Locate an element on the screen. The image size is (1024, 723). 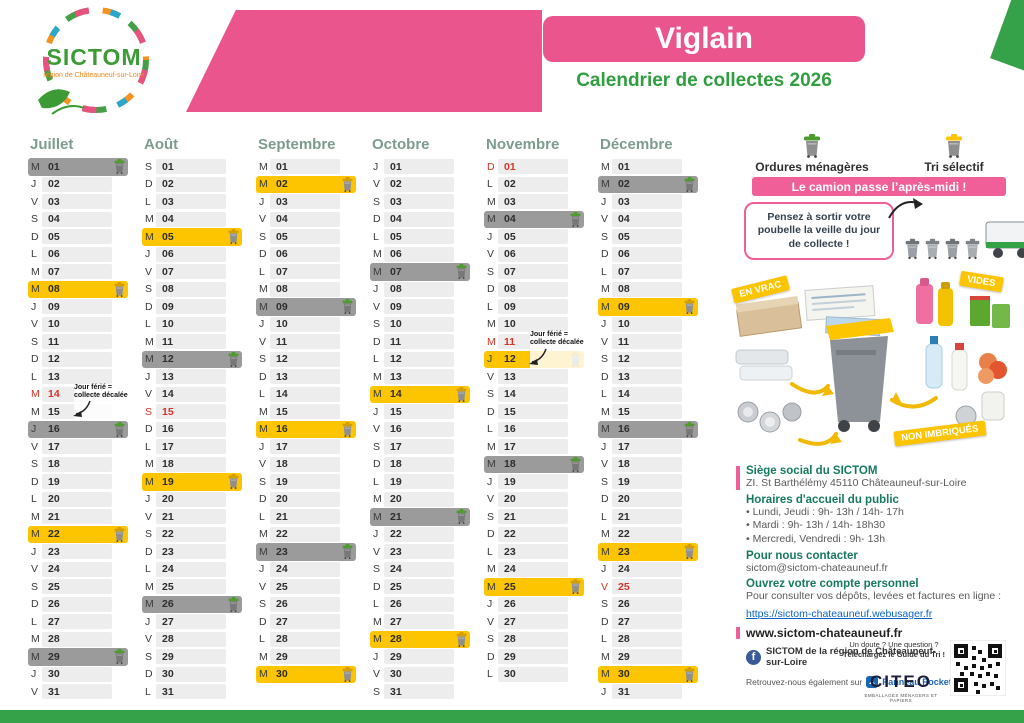
day-number: 20 is located at coordinates (282, 499).